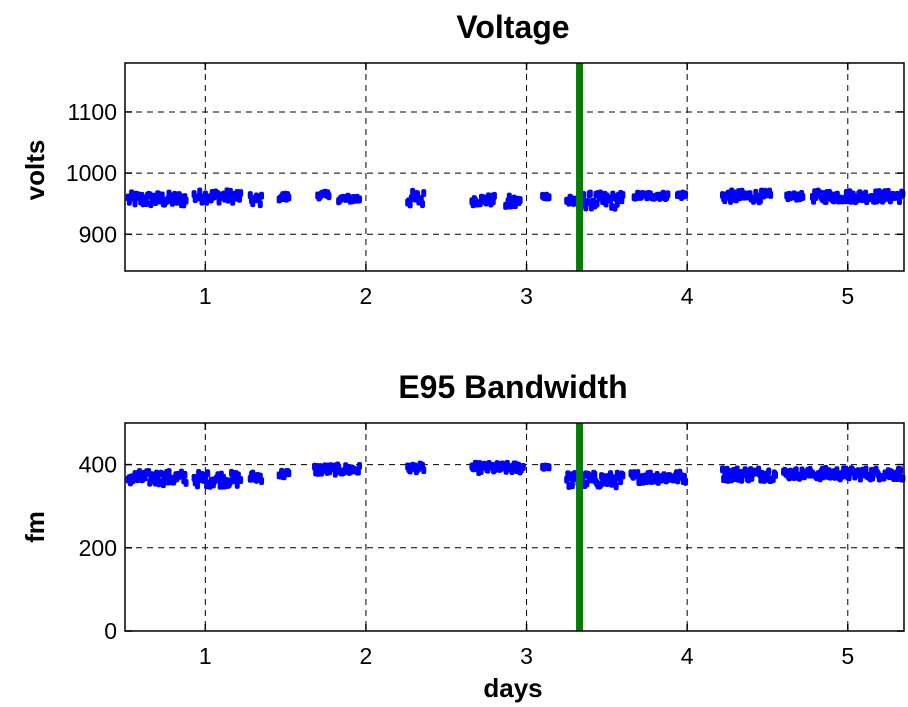  I want to click on bandwidth-ylabel: fm, so click(35, 527).